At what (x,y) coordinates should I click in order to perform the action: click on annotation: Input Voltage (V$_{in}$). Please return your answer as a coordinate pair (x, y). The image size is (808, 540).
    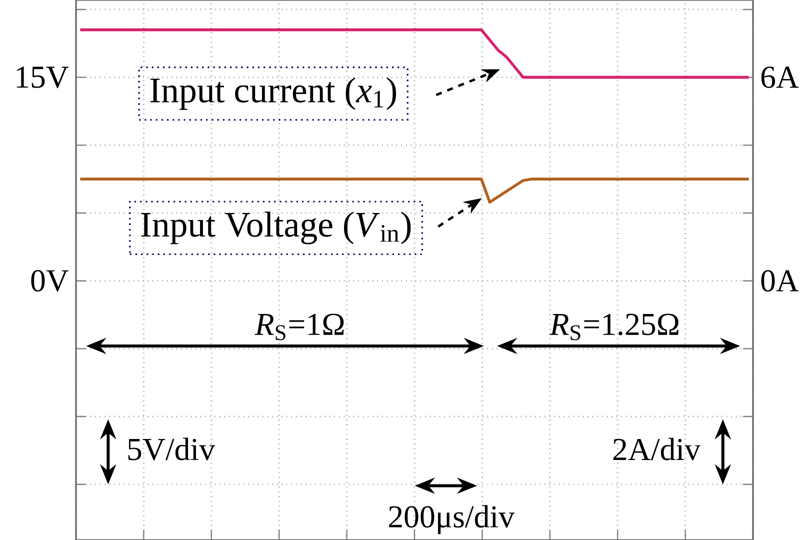
    Looking at the image, I should click on (276, 228).